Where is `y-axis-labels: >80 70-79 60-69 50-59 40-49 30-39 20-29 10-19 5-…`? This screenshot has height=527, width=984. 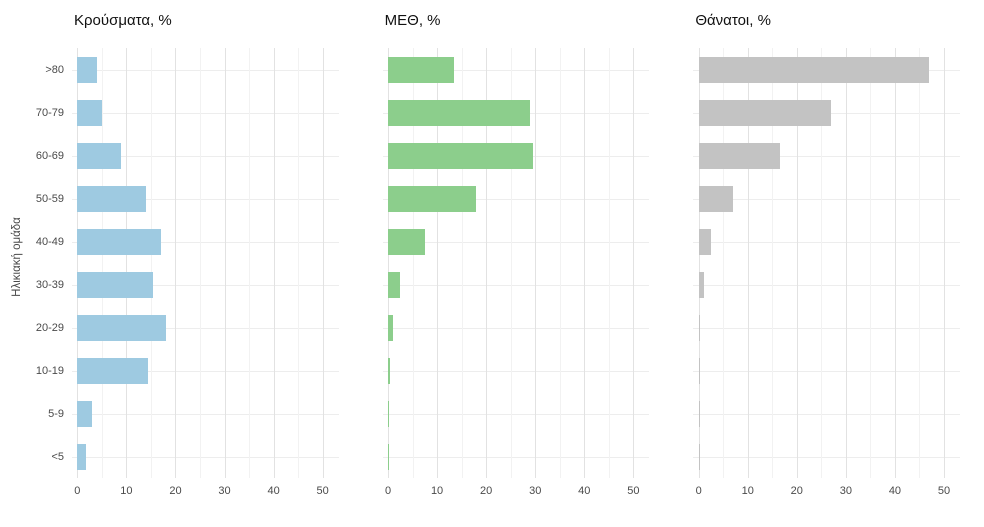 y-axis-labels: >80 70-79 60-69 50-59 40-49 30-39 20-29 10-19 5-… is located at coordinates (49, 263).